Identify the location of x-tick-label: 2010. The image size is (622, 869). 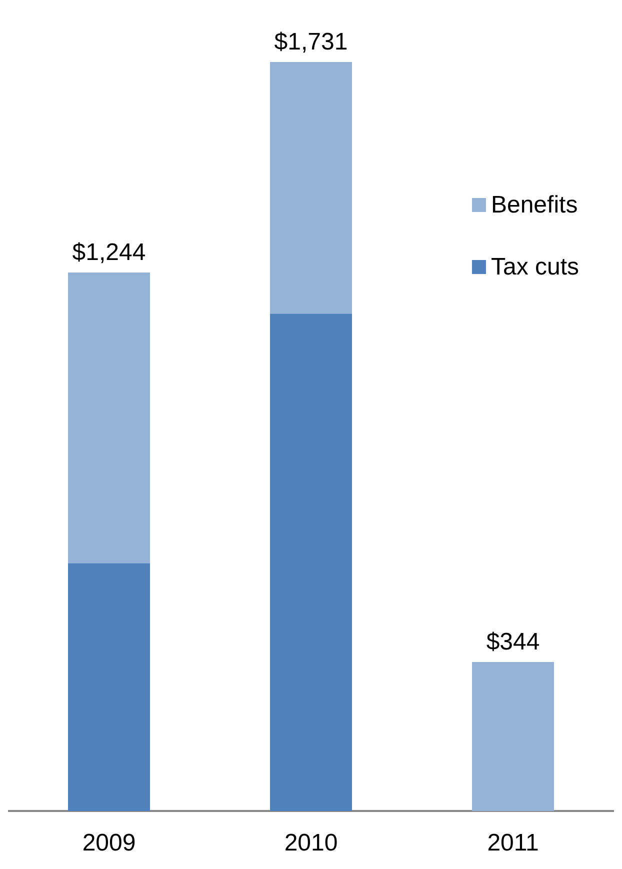
(311, 843).